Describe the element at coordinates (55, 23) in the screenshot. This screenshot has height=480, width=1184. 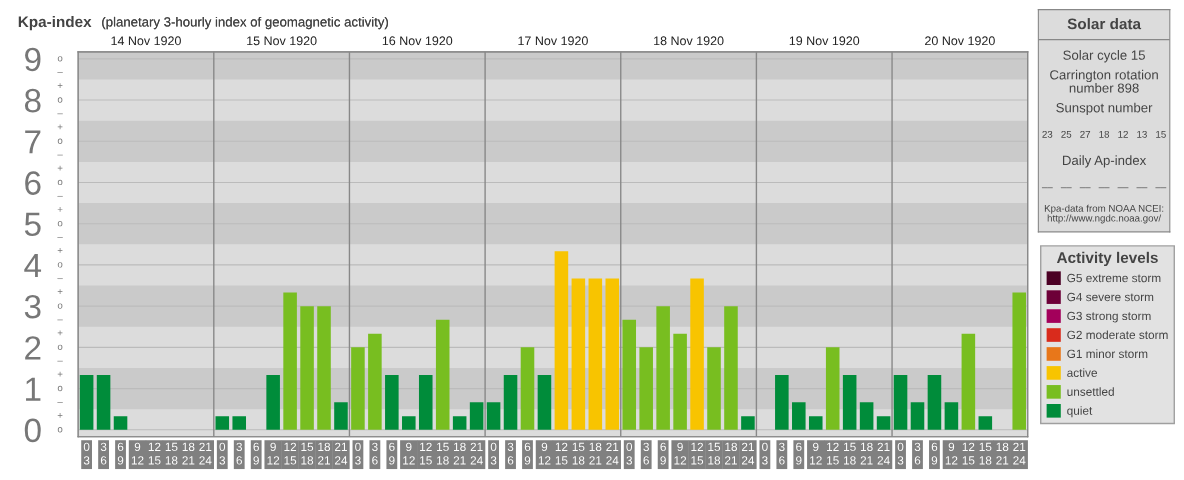
I see `chart-title: Kpa-index` at that location.